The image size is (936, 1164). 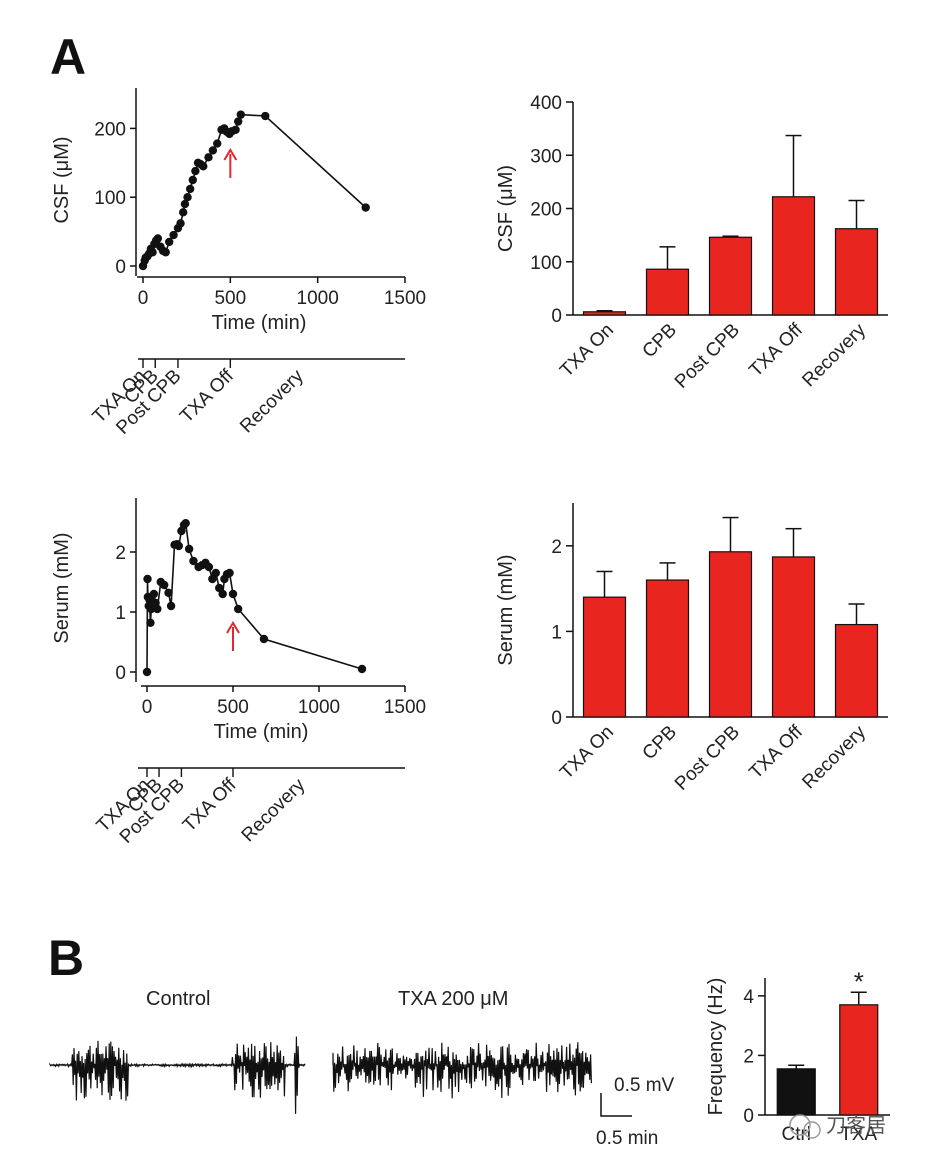 What do you see at coordinates (261, 732) in the screenshot?
I see `x-axis-label: Time (min)` at bounding box center [261, 732].